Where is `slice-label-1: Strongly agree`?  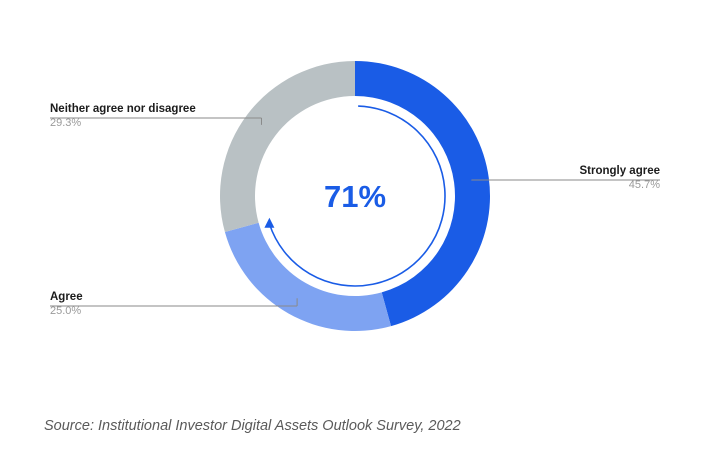 slice-label-1: Strongly agree is located at coordinates (619, 171).